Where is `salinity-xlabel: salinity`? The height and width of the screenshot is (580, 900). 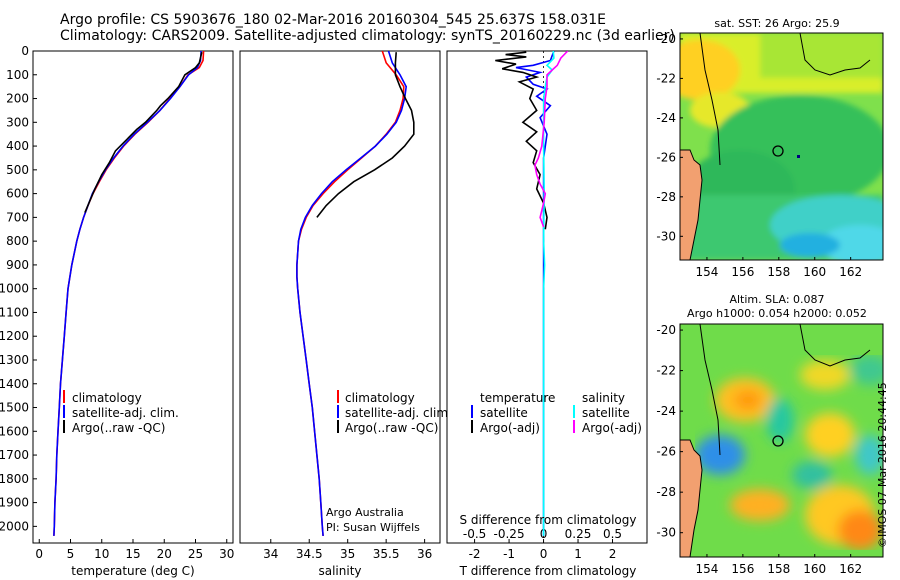
salinity-xlabel: salinity is located at coordinates (339, 571).